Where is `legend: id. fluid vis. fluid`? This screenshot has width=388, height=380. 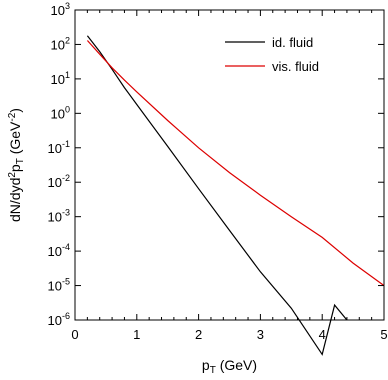
legend: id. fluid vis. fluid is located at coordinates (272, 54).